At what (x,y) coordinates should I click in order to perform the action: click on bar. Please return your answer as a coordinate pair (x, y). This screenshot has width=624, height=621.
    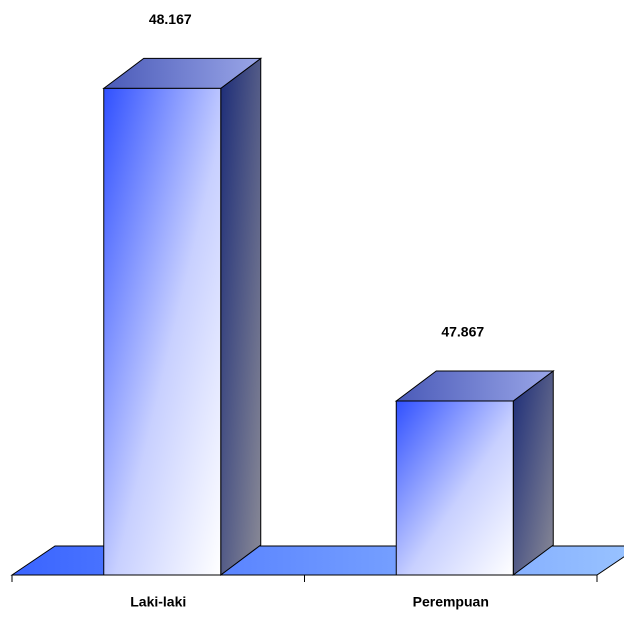
    Looking at the image, I should click on (454, 488).